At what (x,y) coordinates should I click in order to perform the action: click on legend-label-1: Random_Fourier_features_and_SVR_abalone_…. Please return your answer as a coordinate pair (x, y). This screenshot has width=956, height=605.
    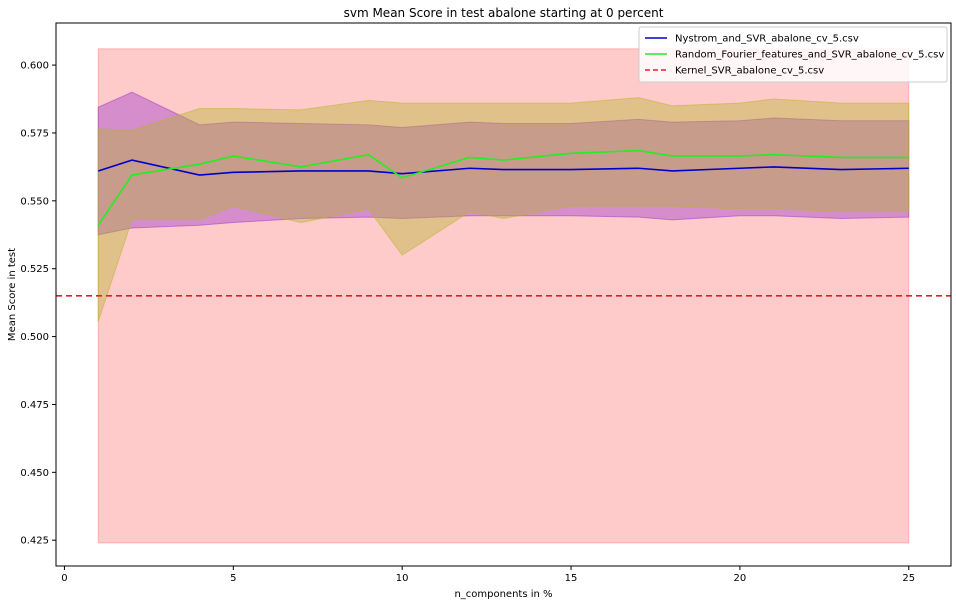
    Looking at the image, I should click on (809, 55).